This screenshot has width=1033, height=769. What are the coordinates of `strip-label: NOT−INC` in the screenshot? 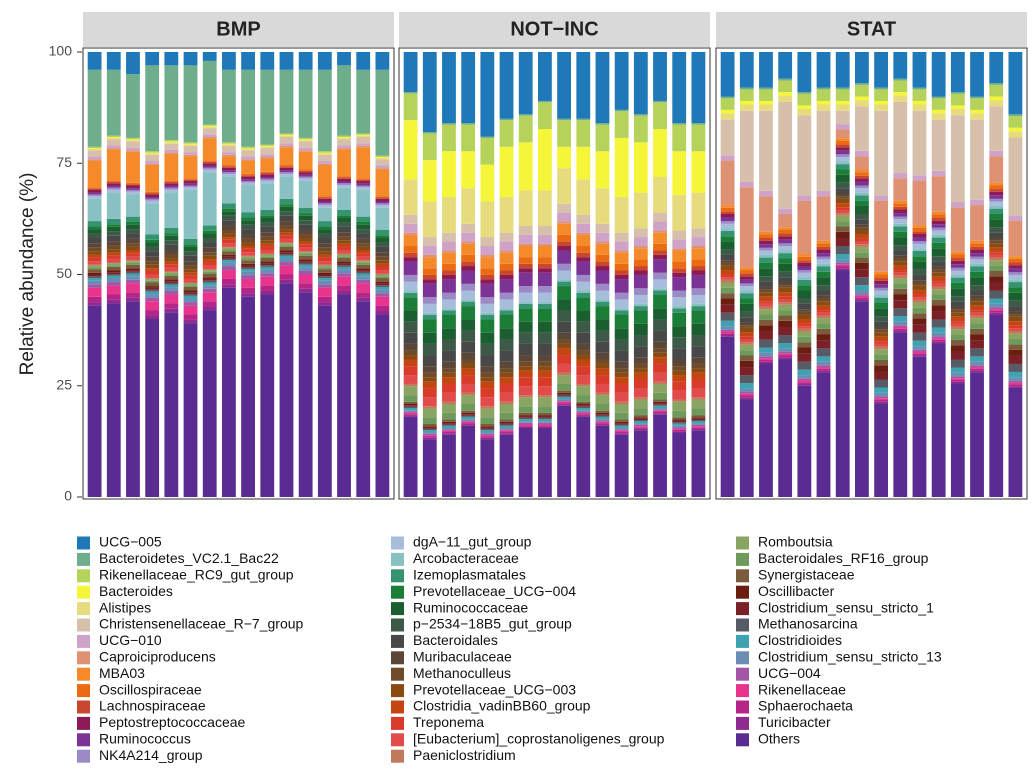 It's located at (554, 29).